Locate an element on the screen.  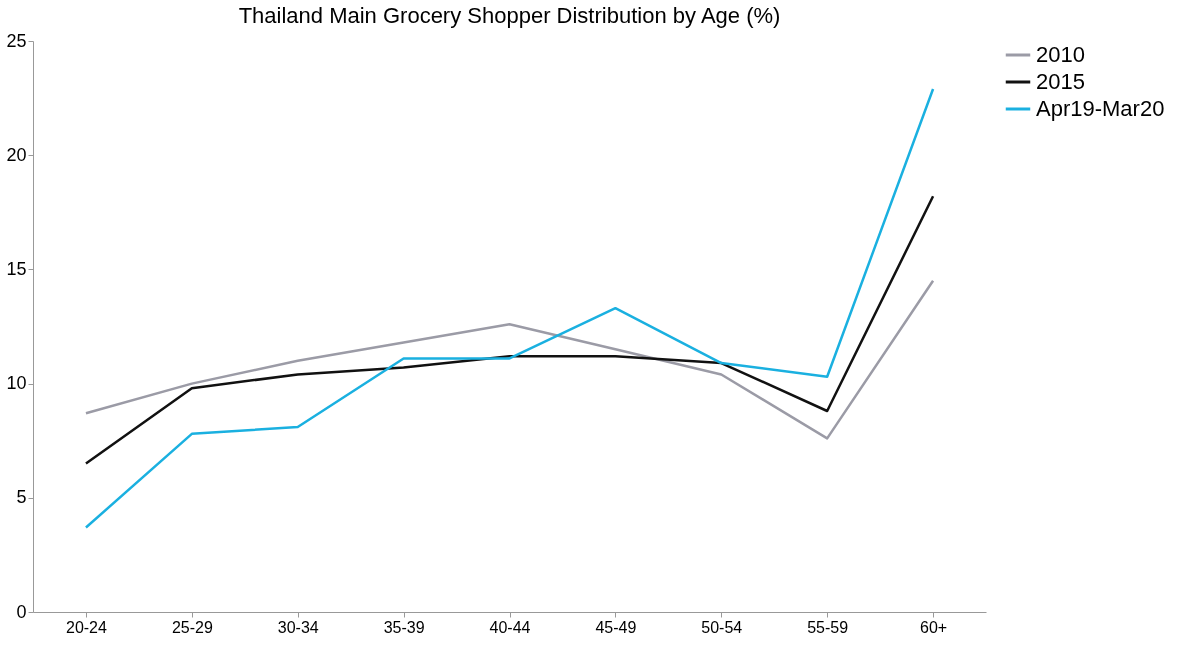
x-tick-label: 20-24 is located at coordinates (86, 627).